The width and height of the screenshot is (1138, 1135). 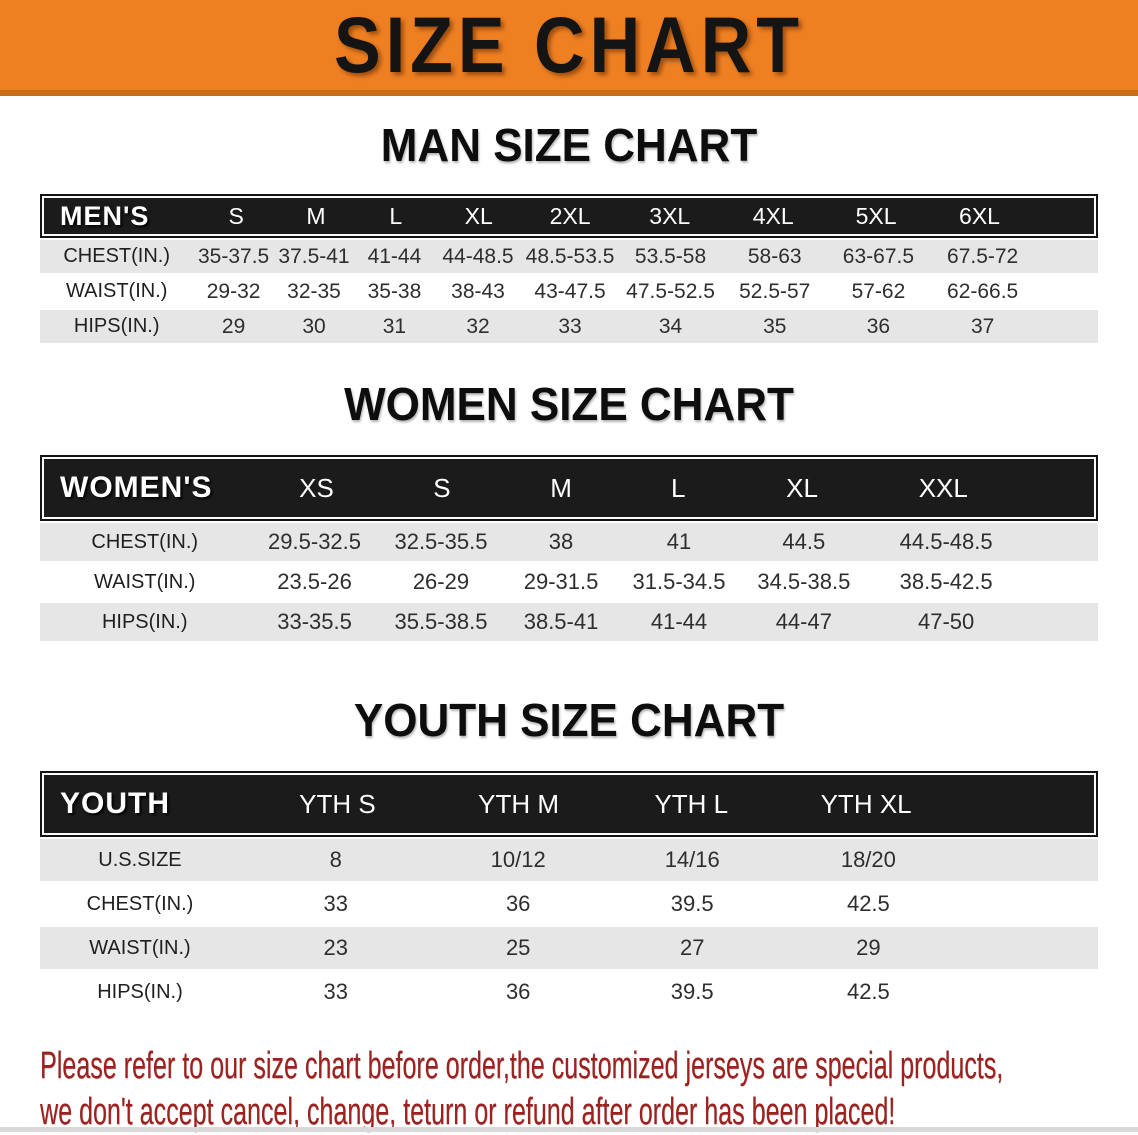 I want to click on size-value: 23, so click(x=335, y=947).